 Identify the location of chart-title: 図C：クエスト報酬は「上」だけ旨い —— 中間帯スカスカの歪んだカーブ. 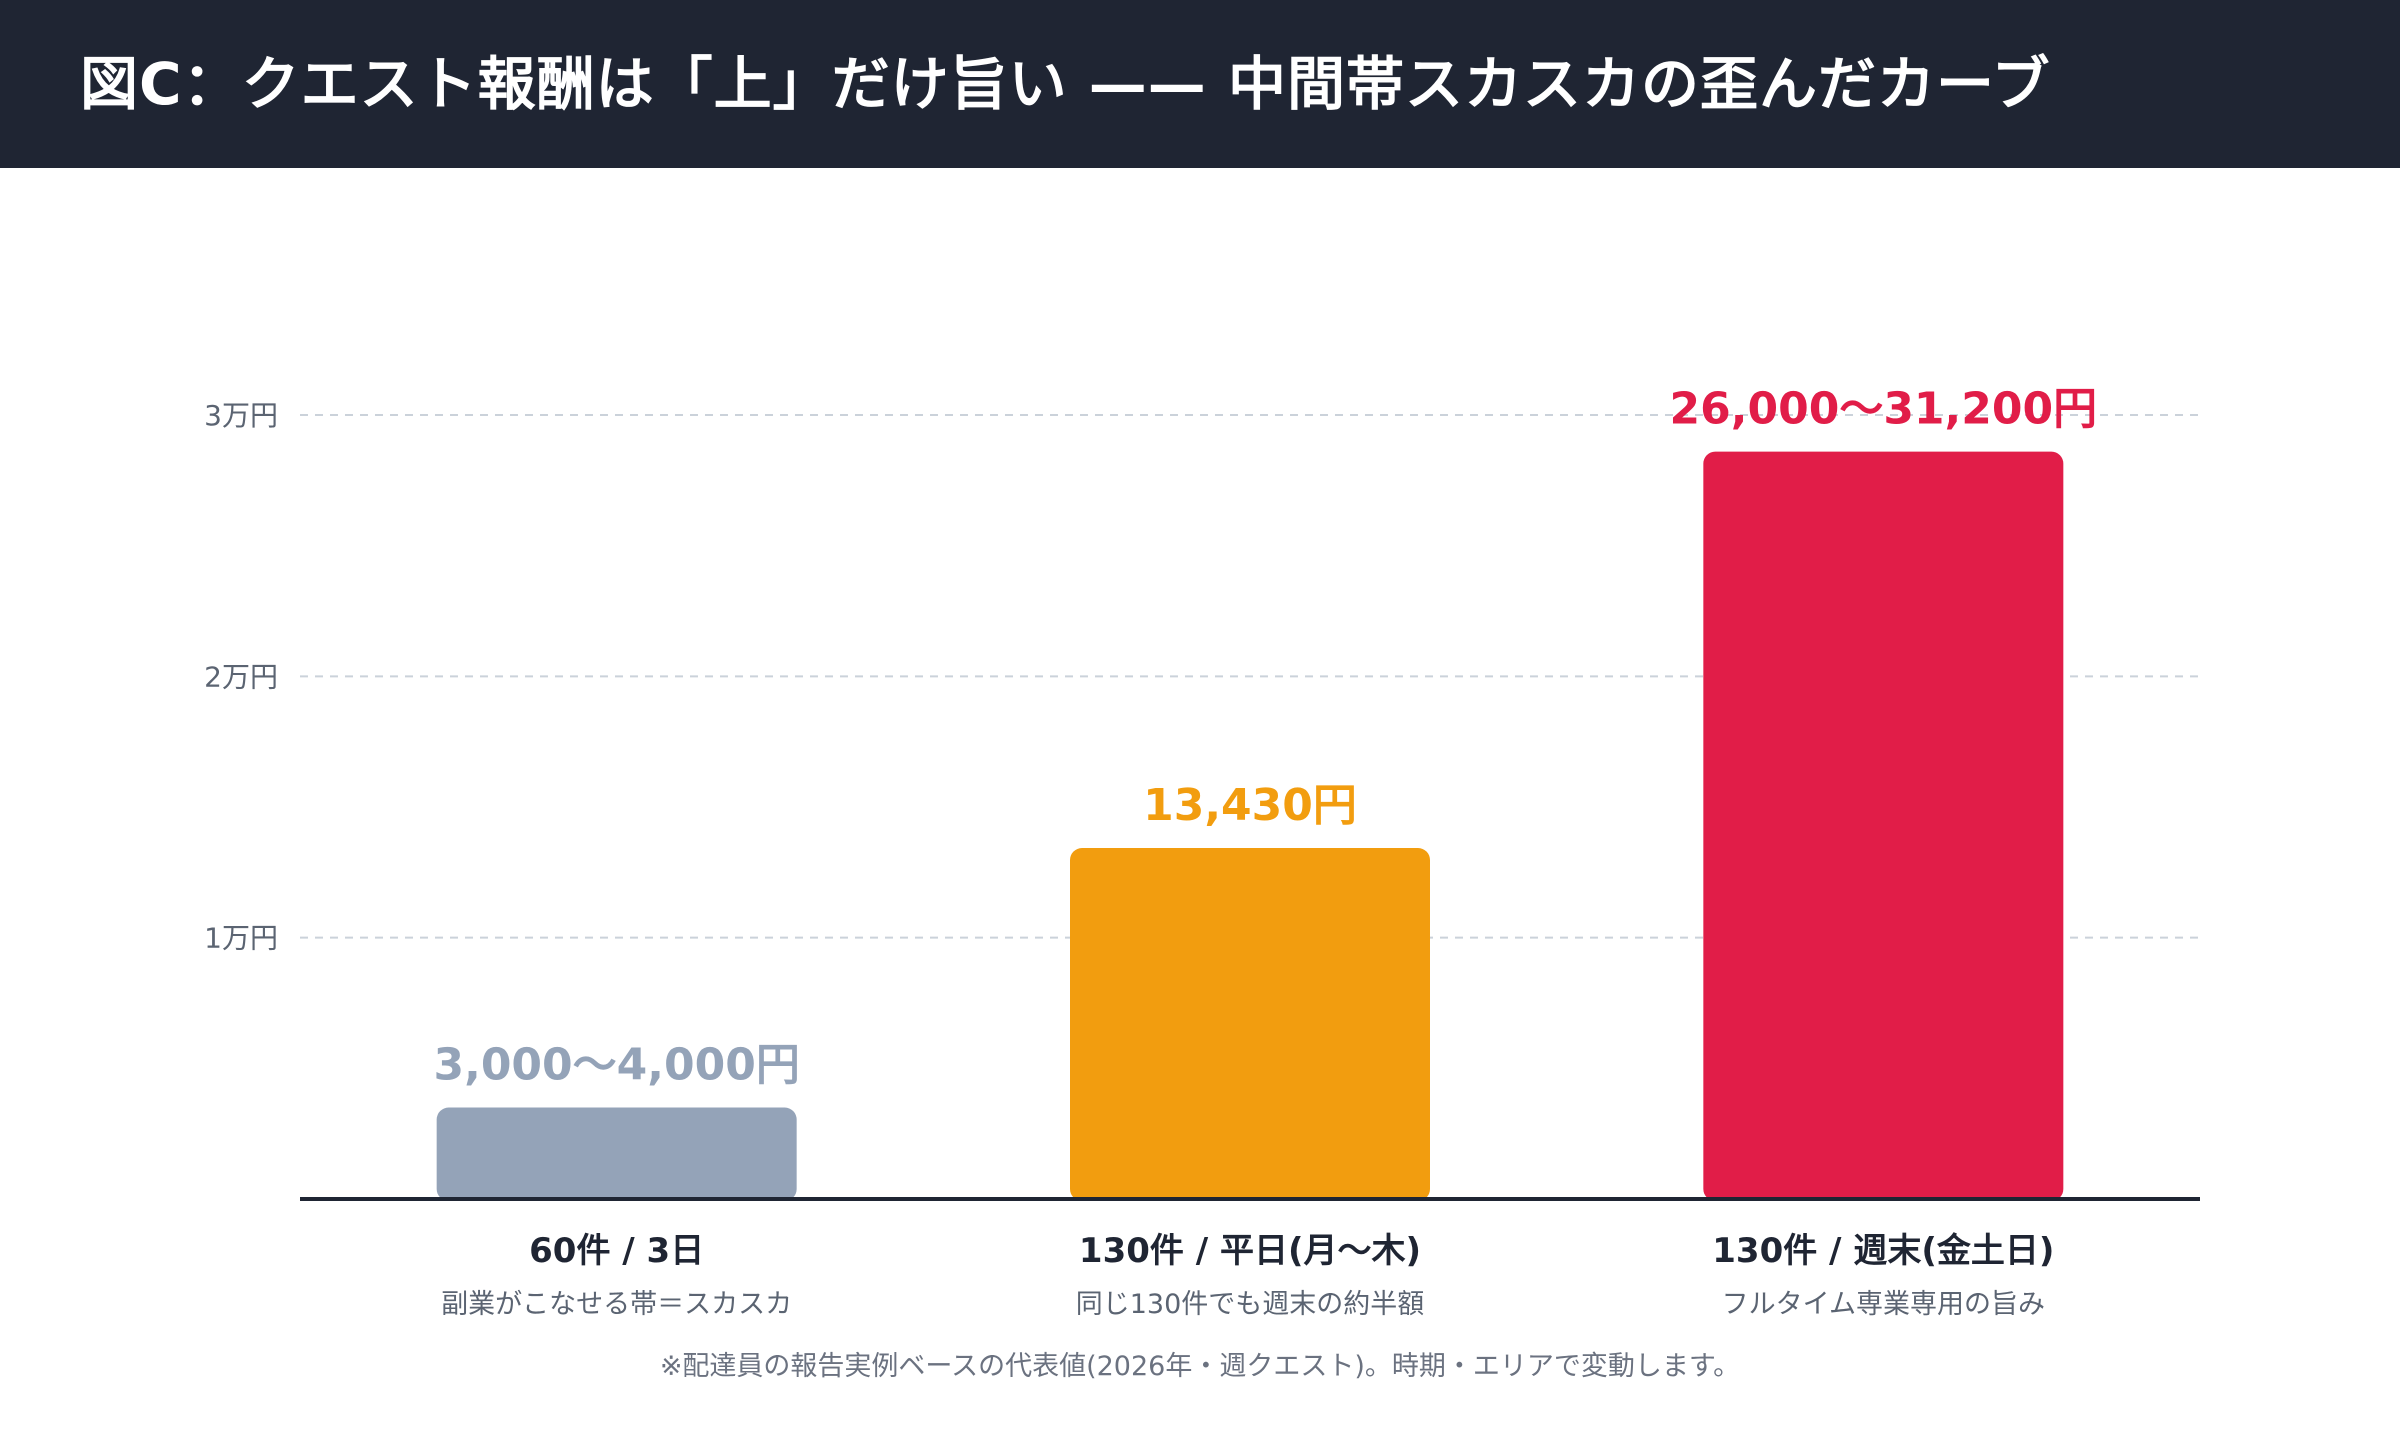
(1065, 84).